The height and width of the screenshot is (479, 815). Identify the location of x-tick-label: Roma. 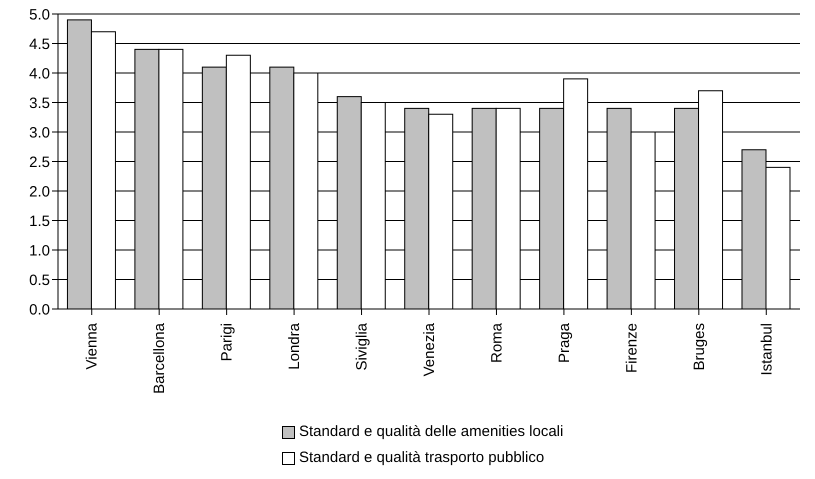
(497, 343).